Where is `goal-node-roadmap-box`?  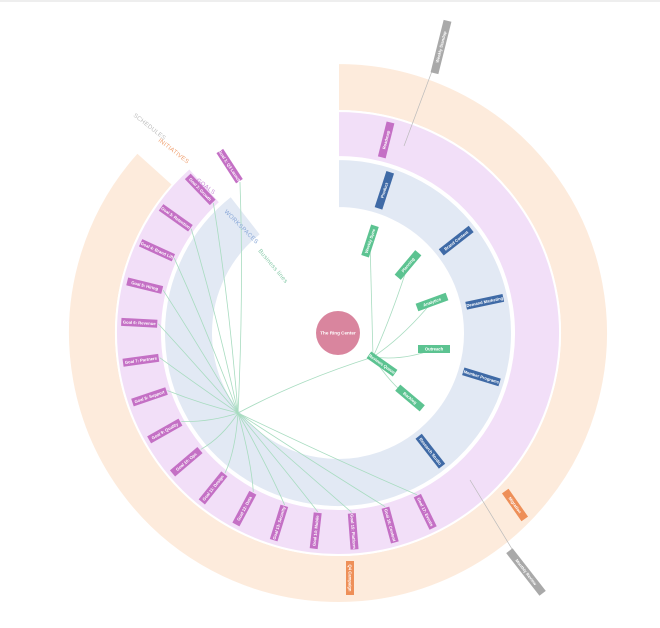
goal-node-roadmap-box is located at coordinates (386, 140).